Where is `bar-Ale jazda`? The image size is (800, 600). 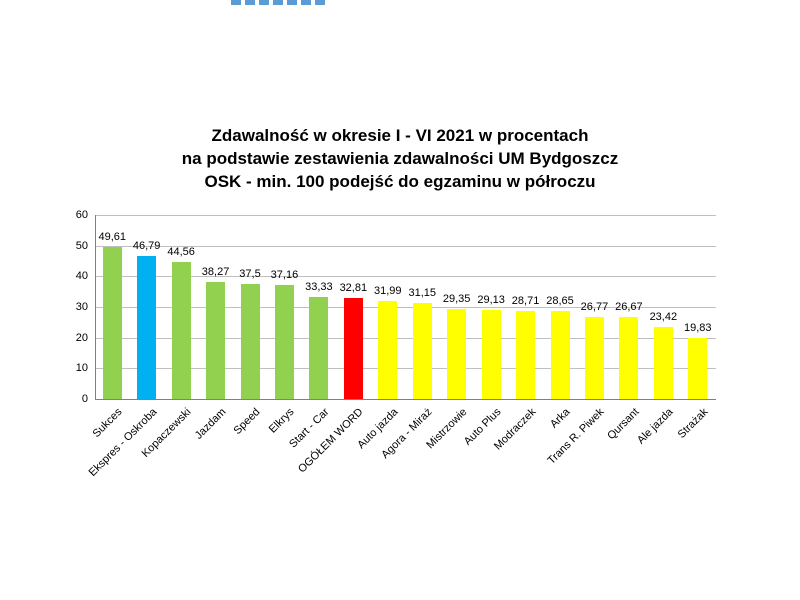
bar-Ale jazda is located at coordinates (663, 363).